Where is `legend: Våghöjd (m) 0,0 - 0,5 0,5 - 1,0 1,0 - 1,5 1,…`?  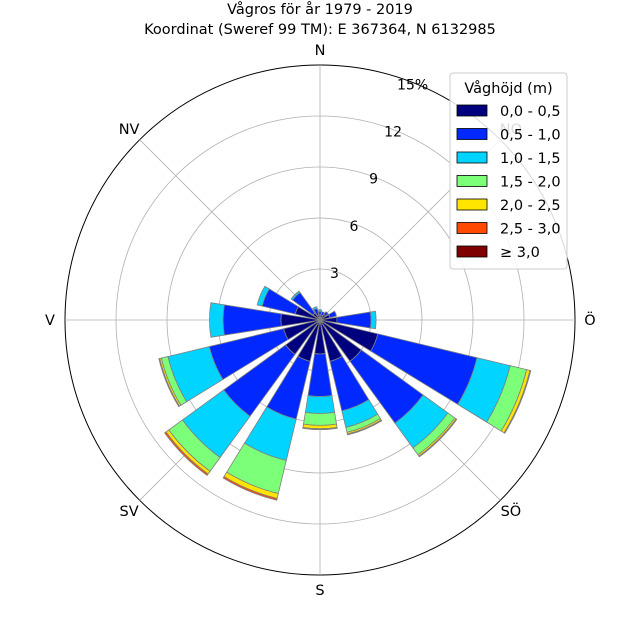 legend: Våghöjd (m) 0,0 - 0,5 0,5 - 1,0 1,0 - 1,5 1,… is located at coordinates (508, 171).